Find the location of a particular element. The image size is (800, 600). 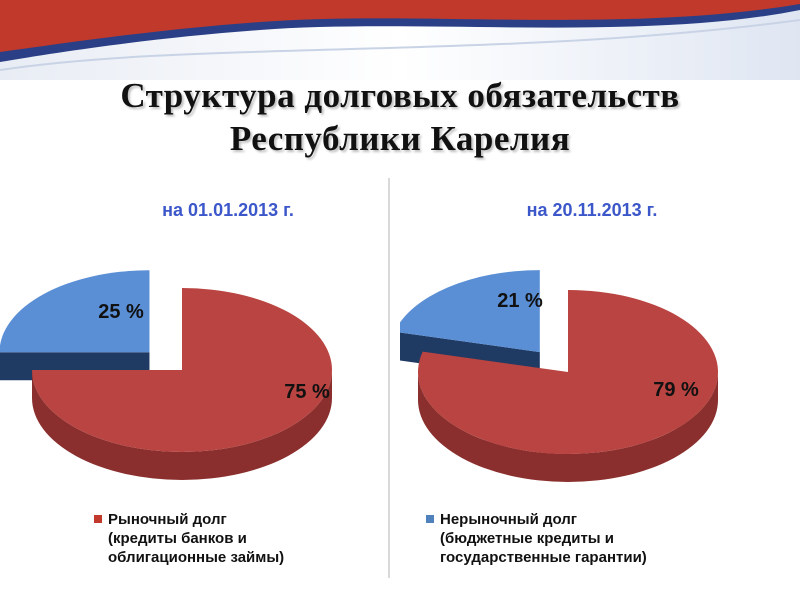

legend-swatch-nonmarket is located at coordinates (430, 519).